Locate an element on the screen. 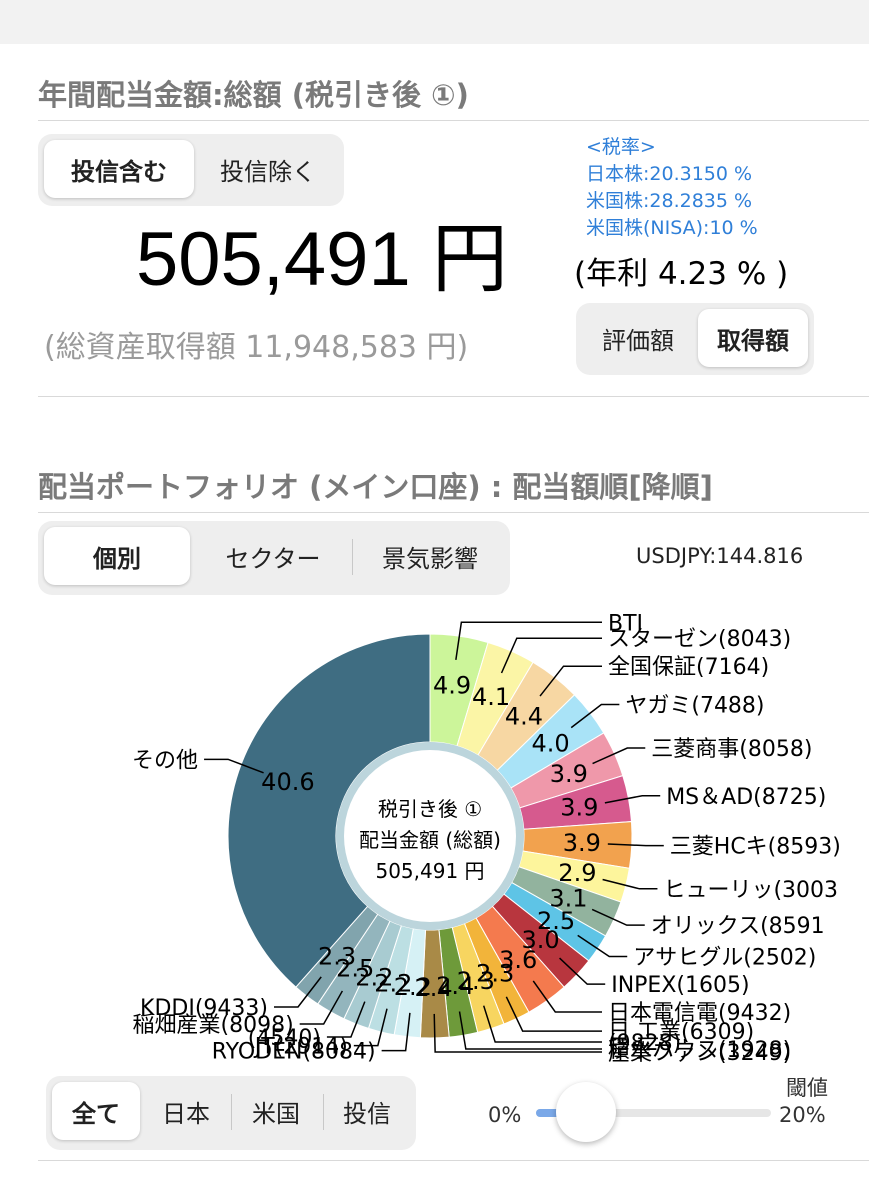  sector-view-button: セクター is located at coordinates (273, 558).